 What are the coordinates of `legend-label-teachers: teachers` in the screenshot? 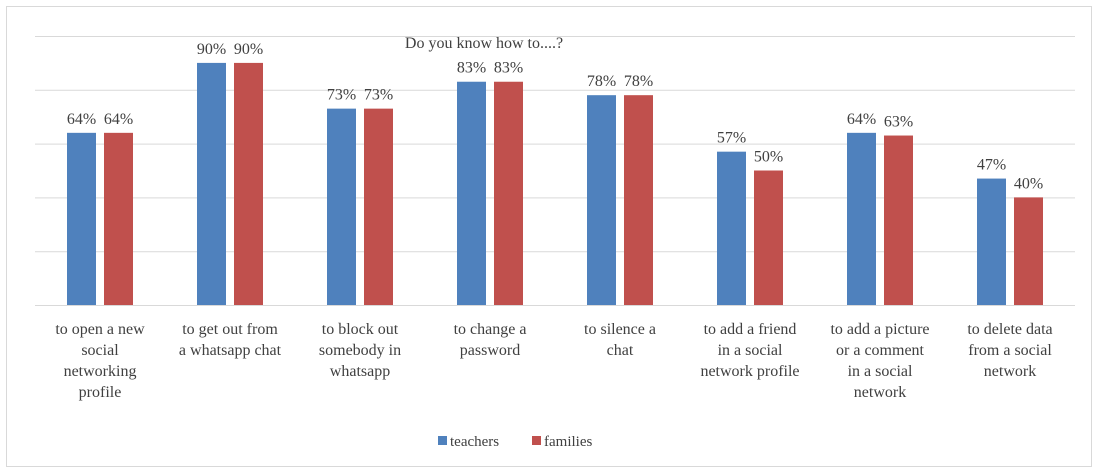 It's located at (474, 442).